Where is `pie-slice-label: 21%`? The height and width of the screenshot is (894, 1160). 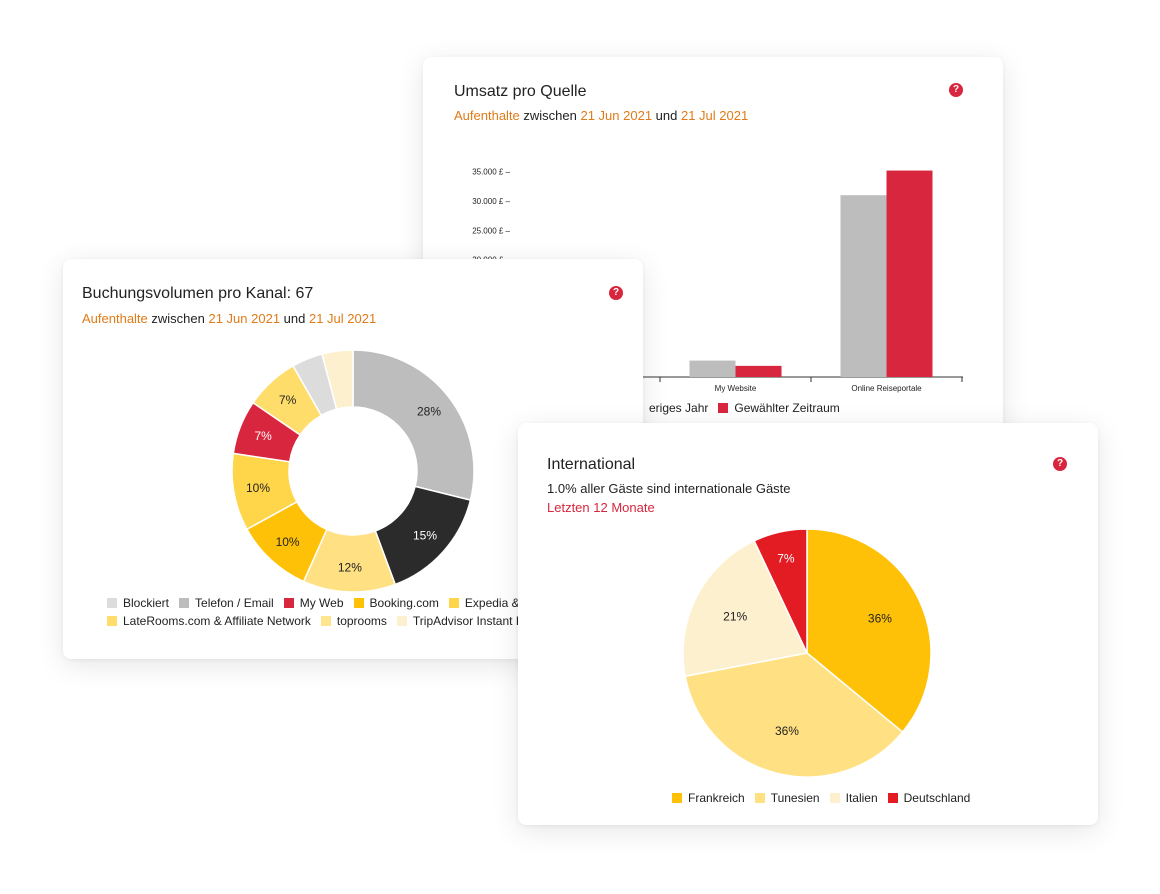 pie-slice-label: 21% is located at coordinates (735, 616).